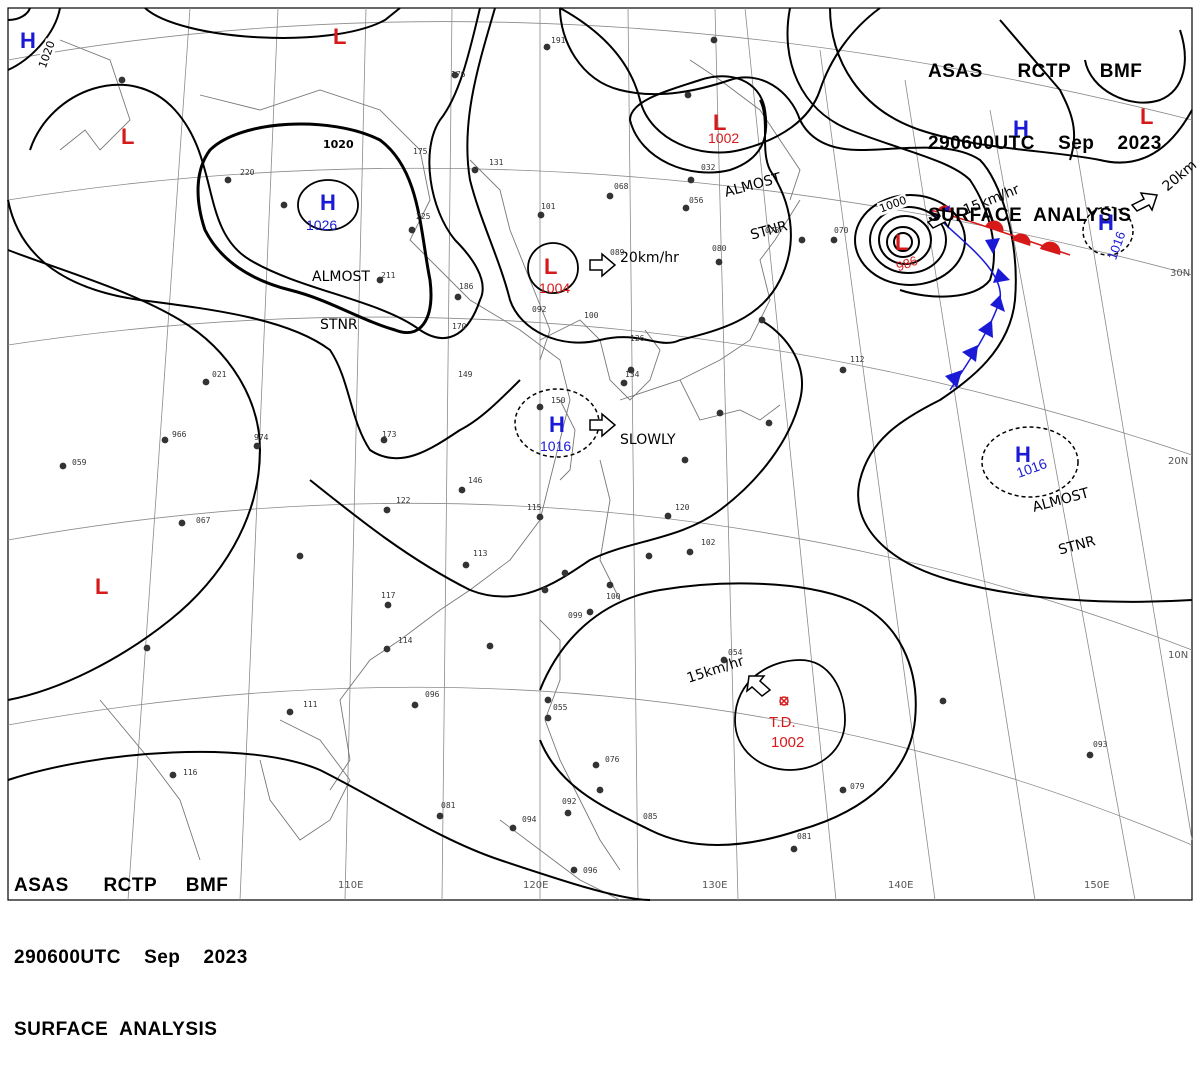 The image size is (1200, 1066). Describe the element at coordinates (551, 266) in the screenshot. I see `low-korea: L` at that location.